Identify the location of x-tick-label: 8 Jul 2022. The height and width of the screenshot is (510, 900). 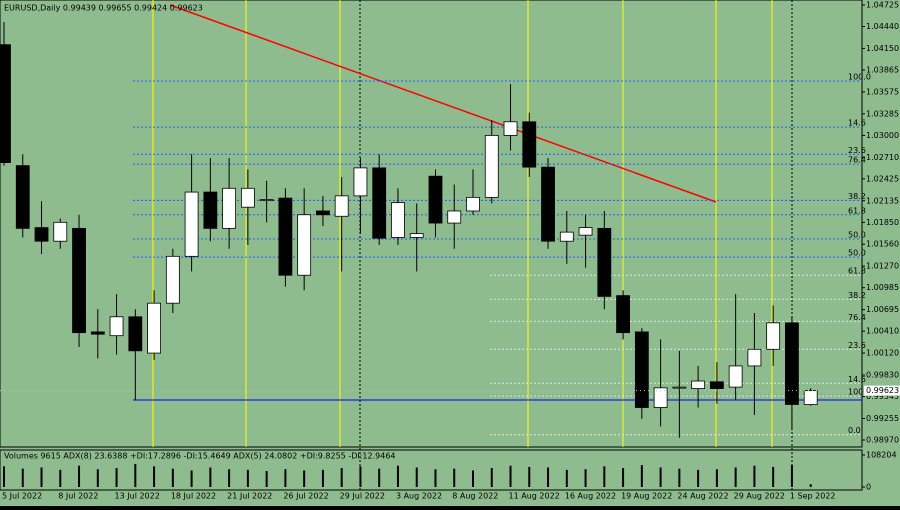
(78, 496).